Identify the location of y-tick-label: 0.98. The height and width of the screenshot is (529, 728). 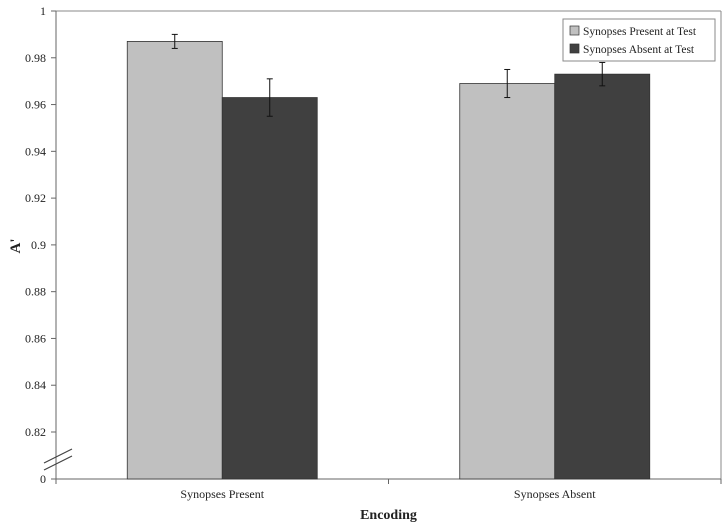
(35, 58).